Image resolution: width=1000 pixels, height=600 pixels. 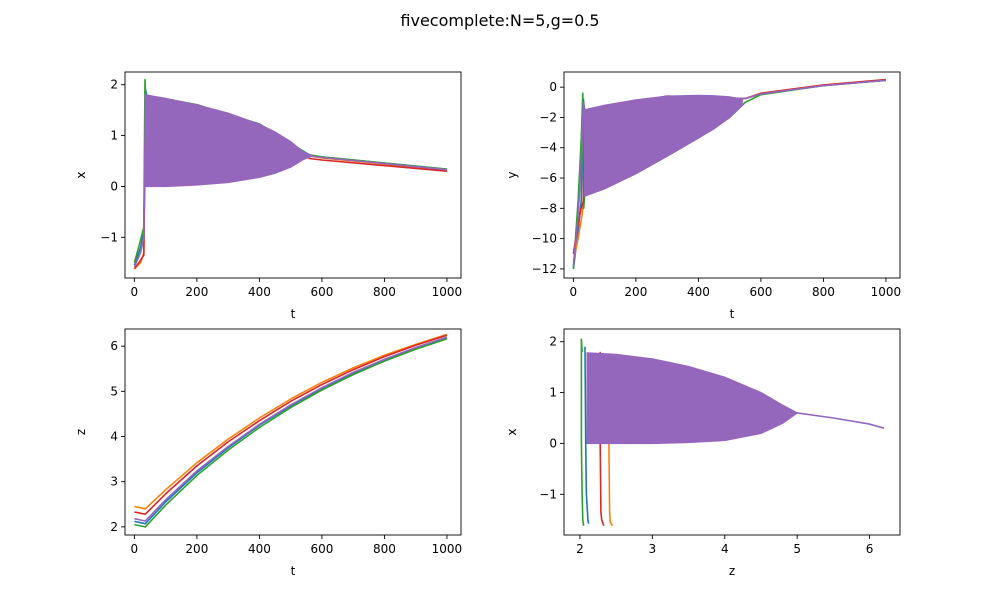 I want to click on x-tick-label: 3, so click(x=653, y=549).